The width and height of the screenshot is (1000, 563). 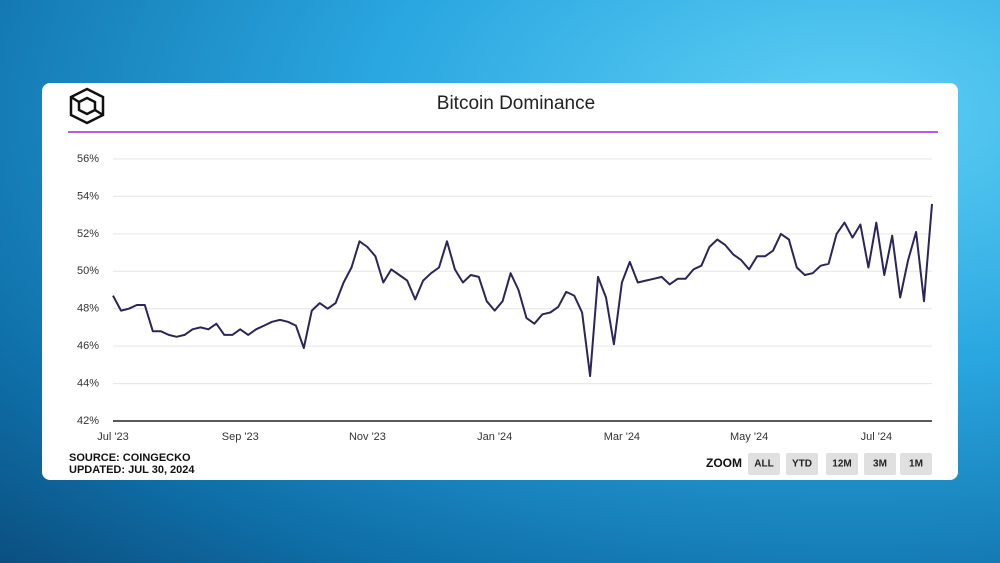 What do you see at coordinates (724, 463) in the screenshot?
I see `zoom-label: ZOOM` at bounding box center [724, 463].